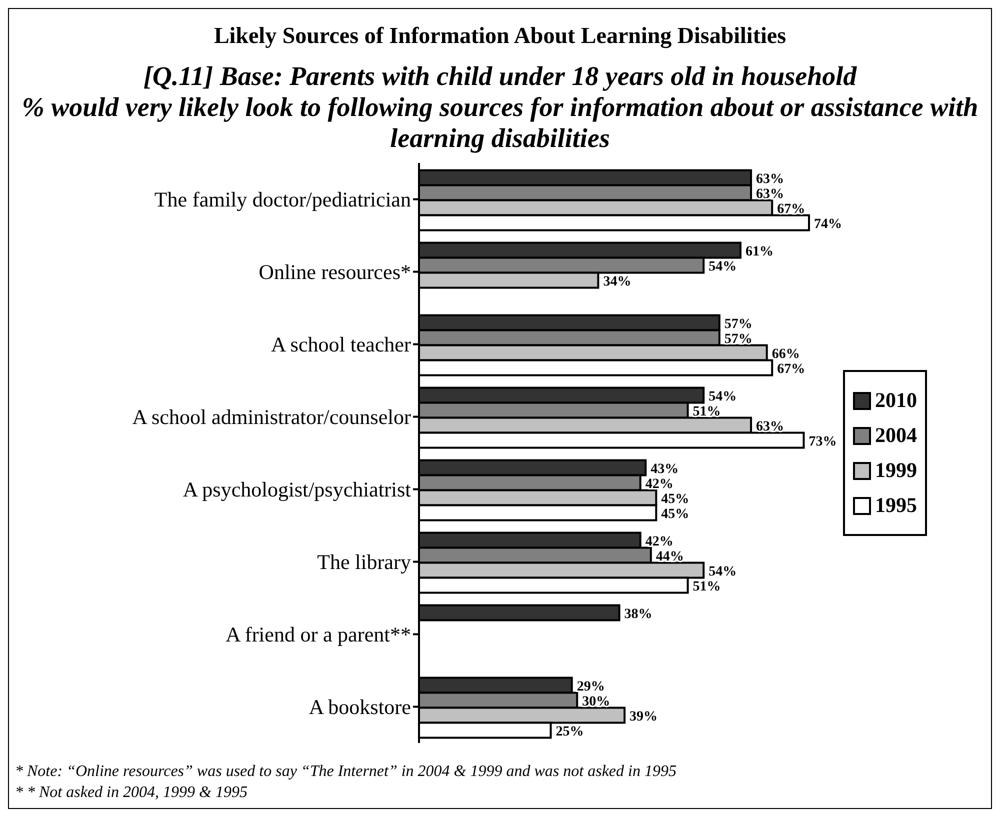 This screenshot has width=1000, height=817. I want to click on data-label: 73%, so click(822, 442).